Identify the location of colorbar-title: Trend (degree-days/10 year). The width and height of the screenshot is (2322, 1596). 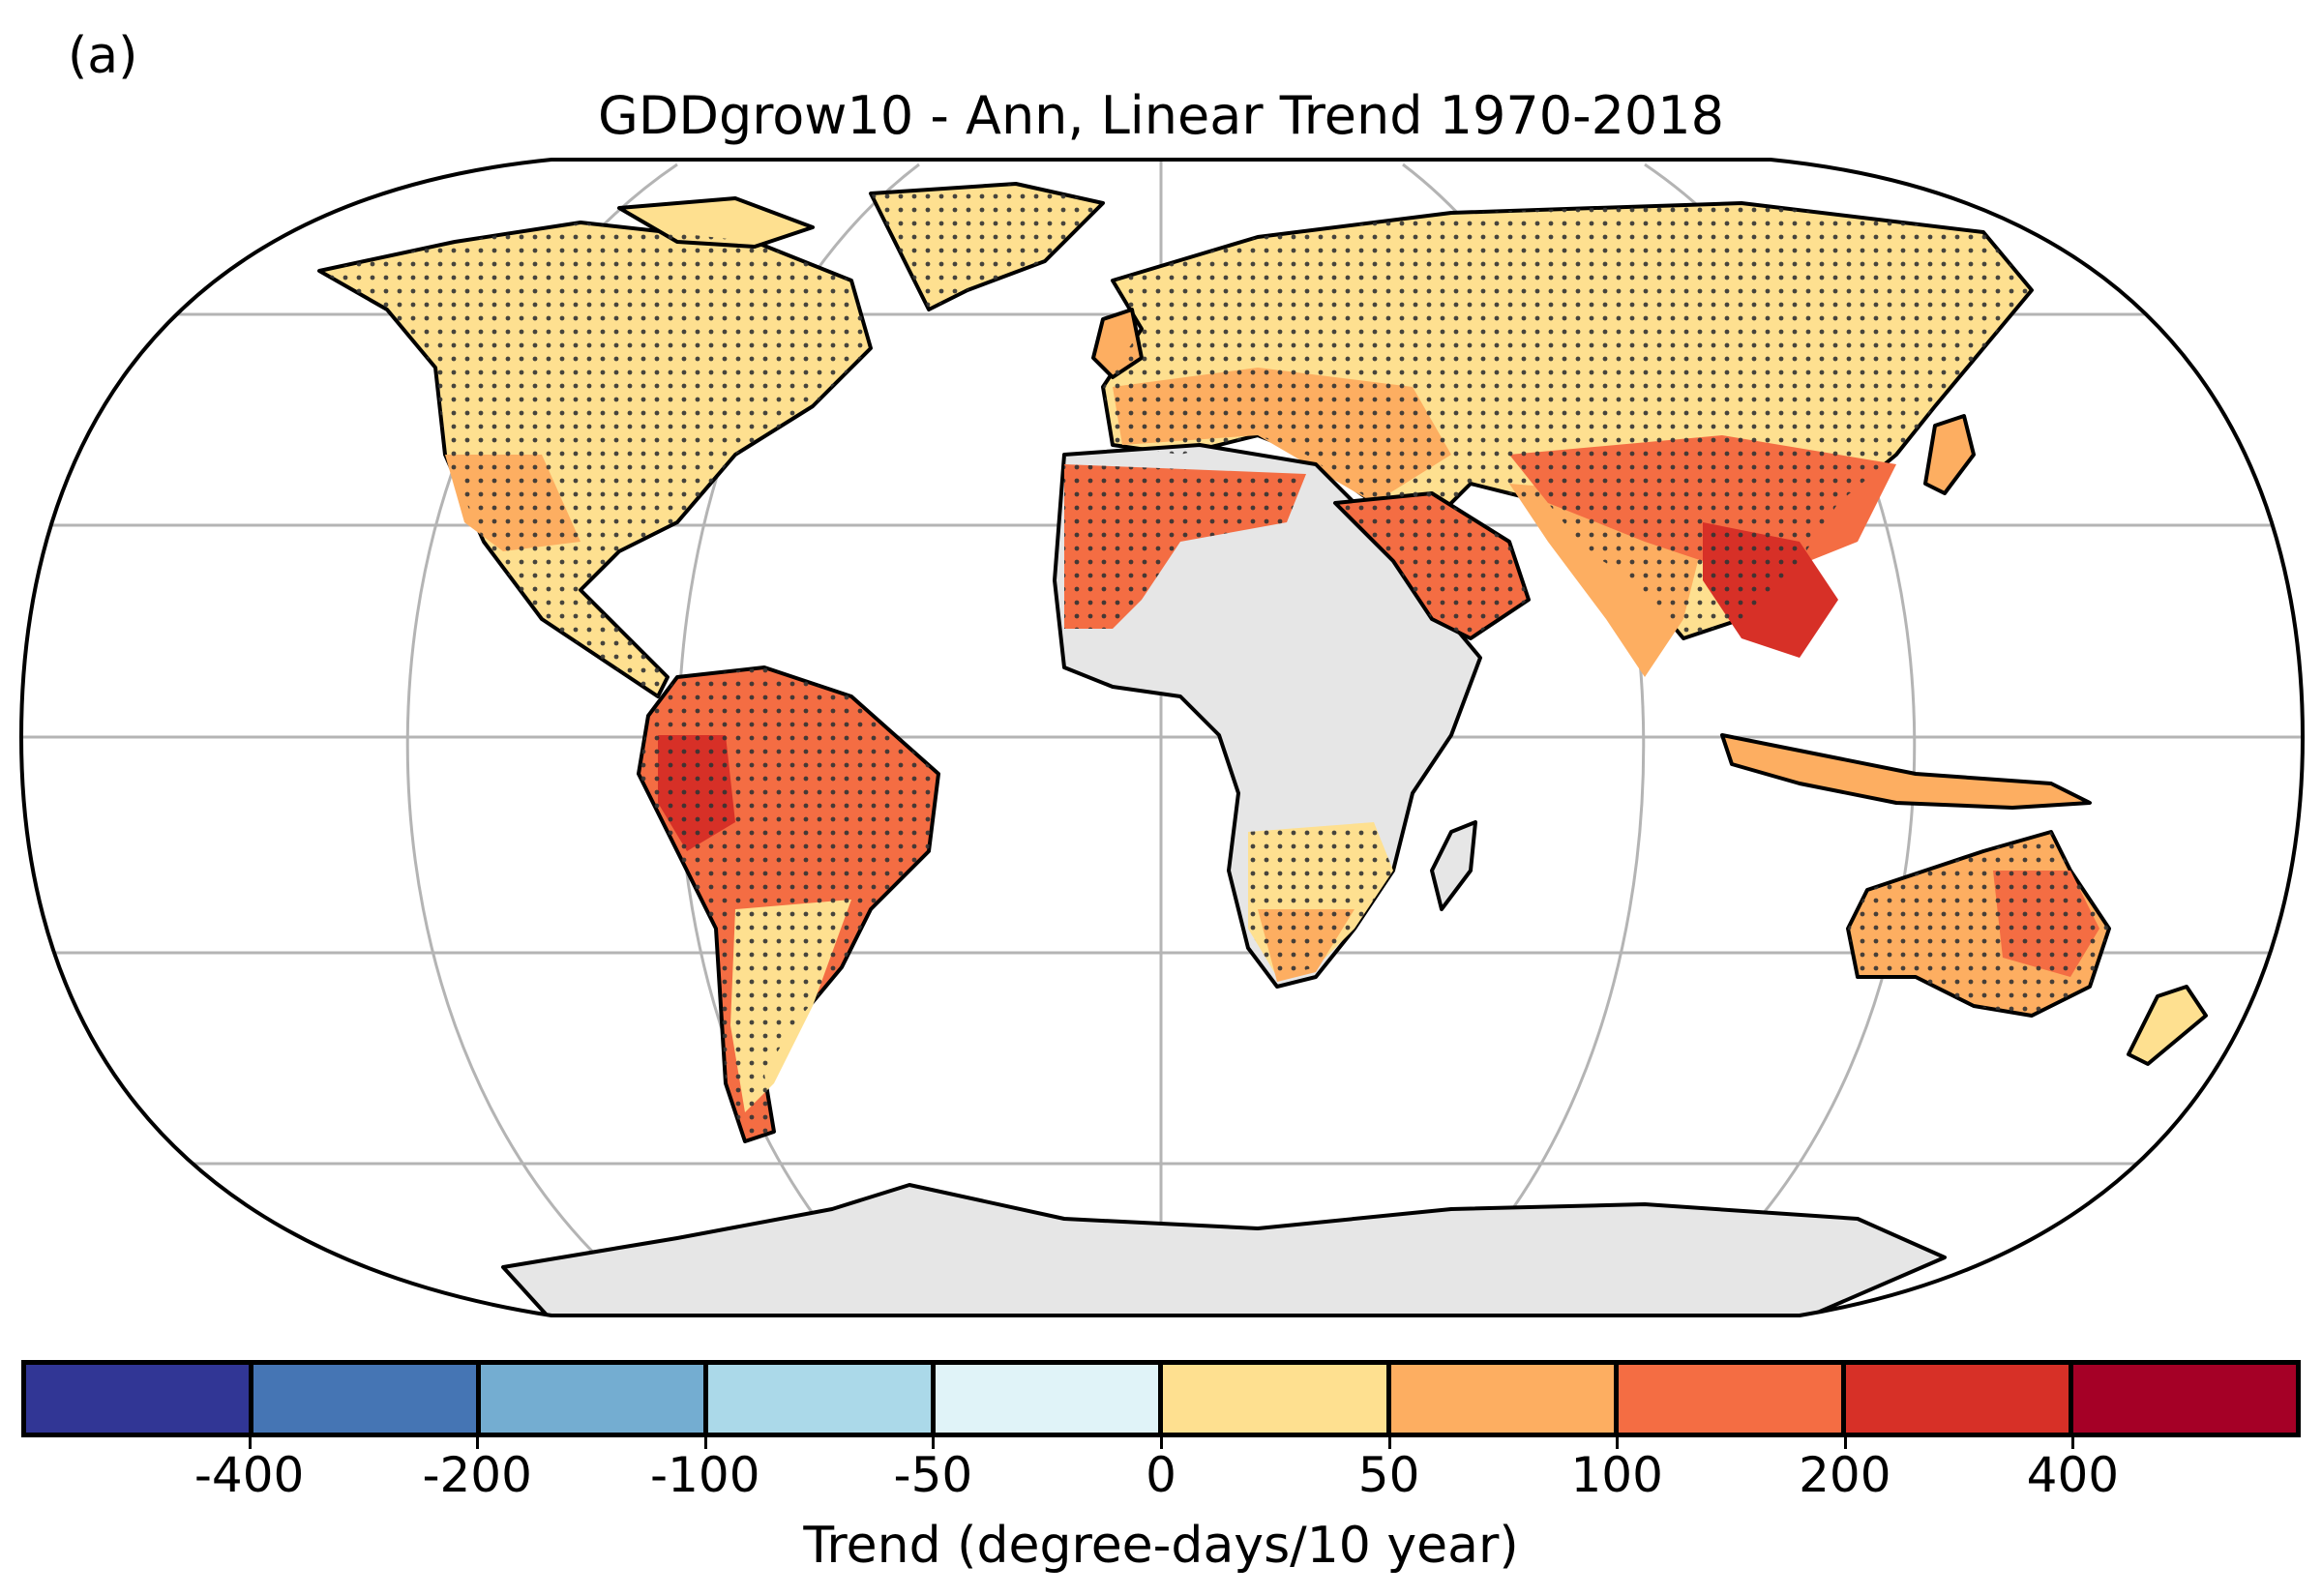
(1161, 1546).